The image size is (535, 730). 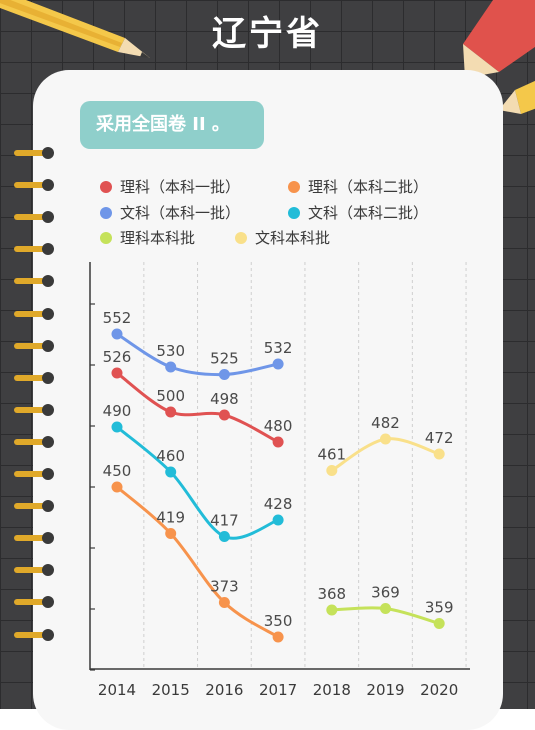 What do you see at coordinates (517, 97) in the screenshot?
I see `pencil-small-illustration` at bounding box center [517, 97].